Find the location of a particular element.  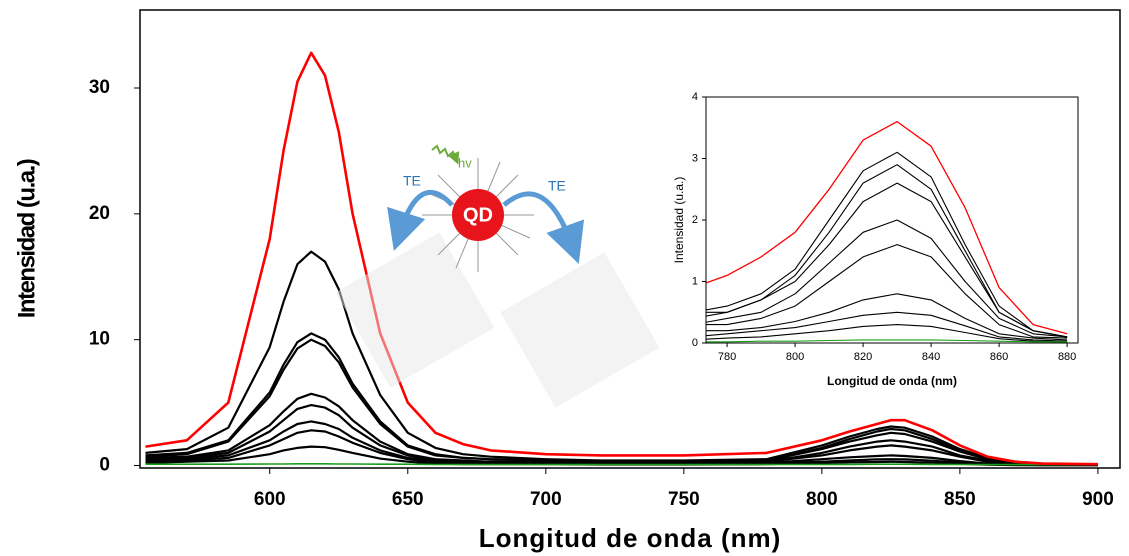

hv-label: hv is located at coordinates (465, 162).